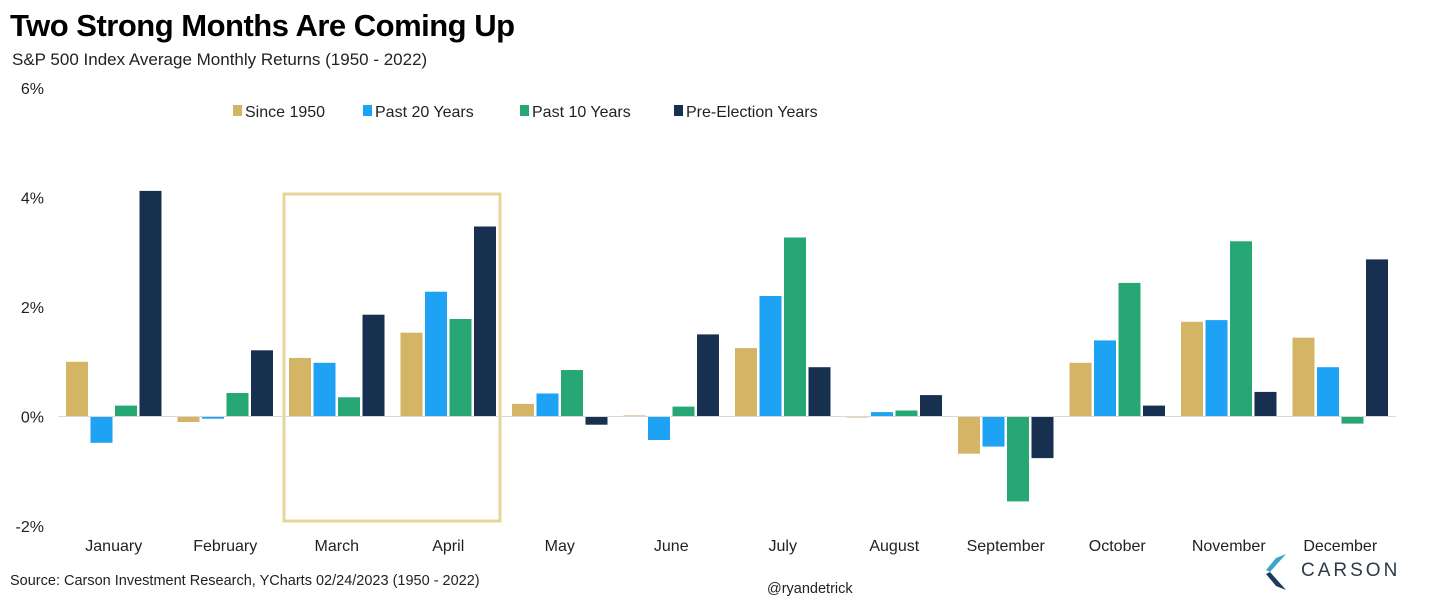  I want to click on carson-logo: CARSON, so click(1342, 572).